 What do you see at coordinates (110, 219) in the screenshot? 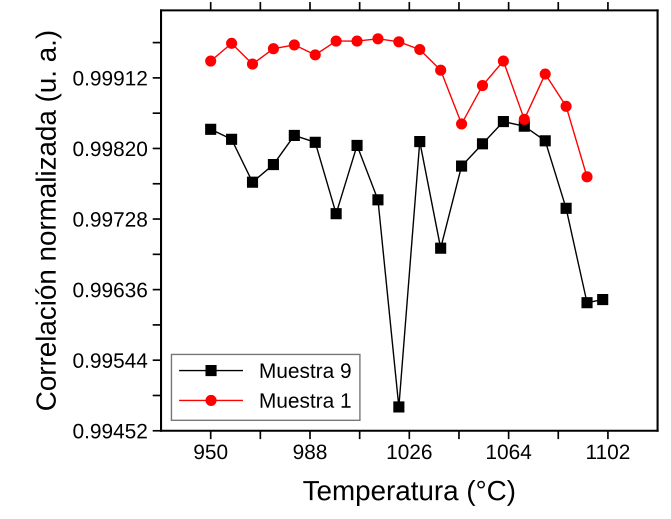
I see `y-tick-label: 0.99728` at bounding box center [110, 219].